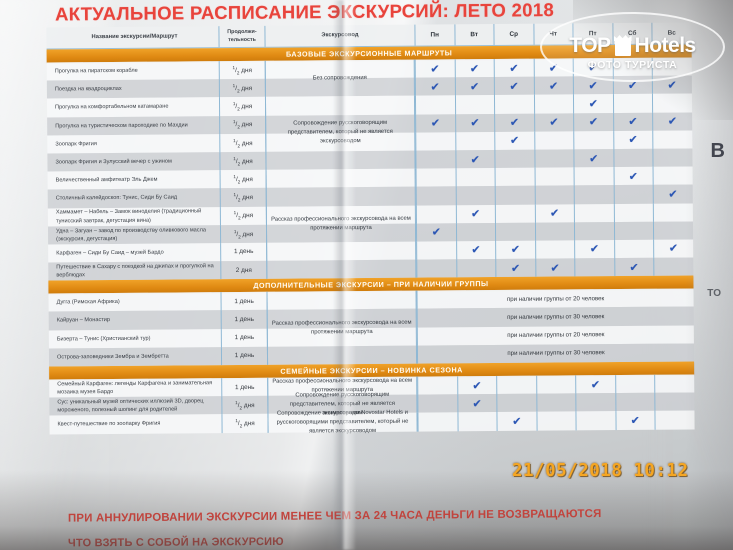 This screenshot has height=550, width=733. I want to click on check-icon: ✔, so click(476, 250).